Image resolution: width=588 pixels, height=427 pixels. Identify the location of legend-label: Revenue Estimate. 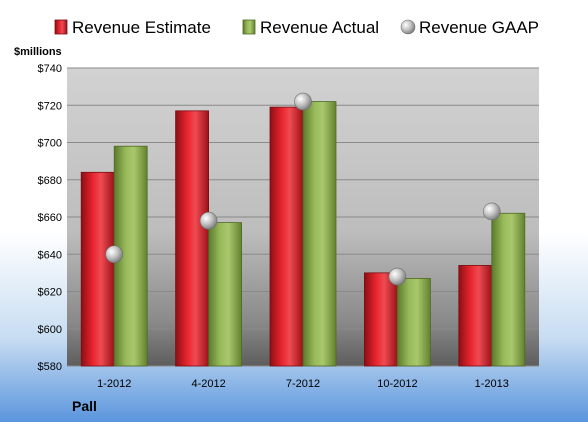
(141, 27).